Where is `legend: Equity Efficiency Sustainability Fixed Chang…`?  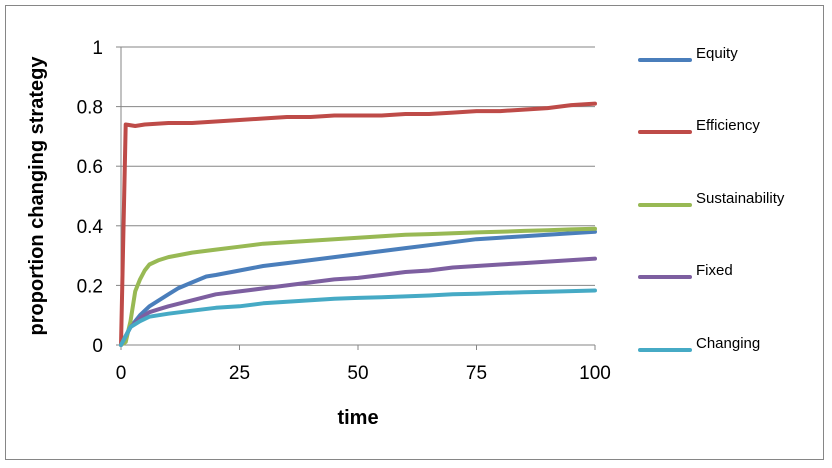 legend: Equity Efficiency Sustainability Fixed Chang… is located at coordinates (711, 198).